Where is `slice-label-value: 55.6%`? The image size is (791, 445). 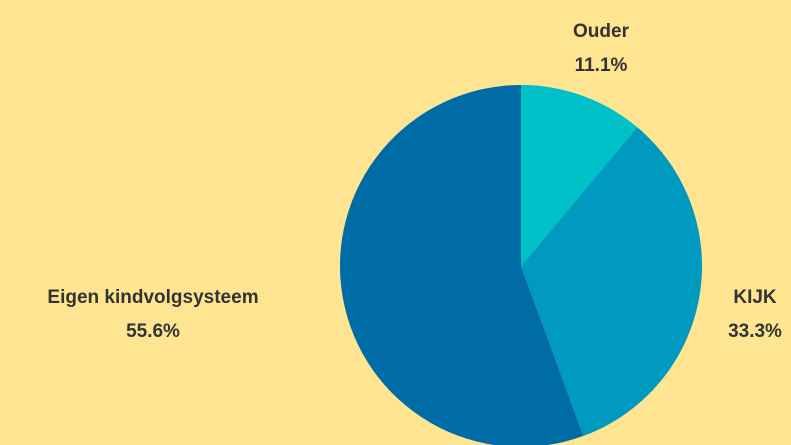
slice-label-value: 55.6% is located at coordinates (153, 331).